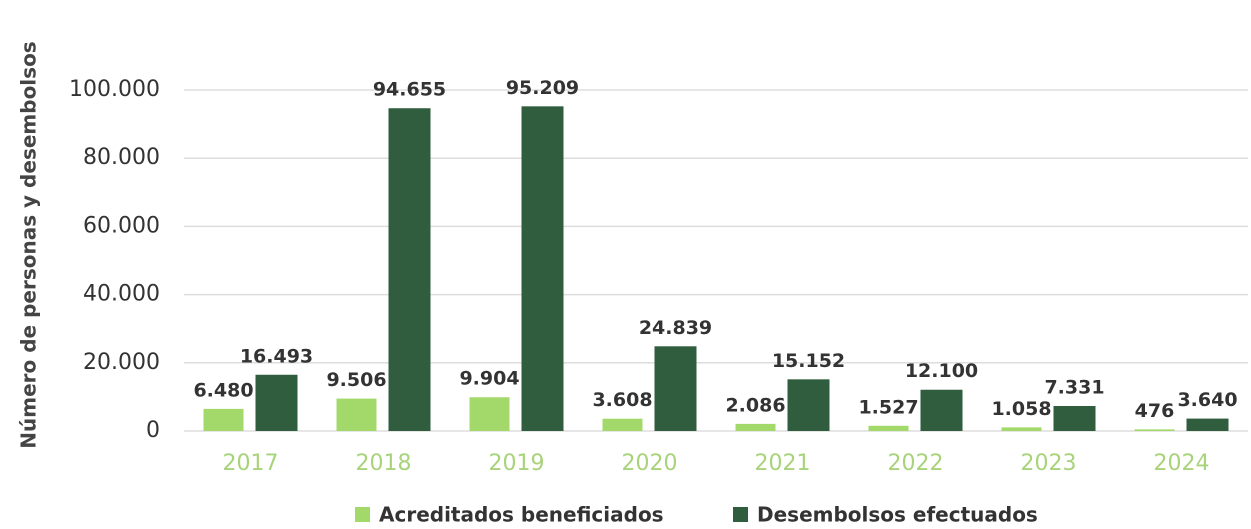 The width and height of the screenshot is (1251, 529). What do you see at coordinates (1155, 411) in the screenshot?
I see `value-label: 476` at bounding box center [1155, 411].